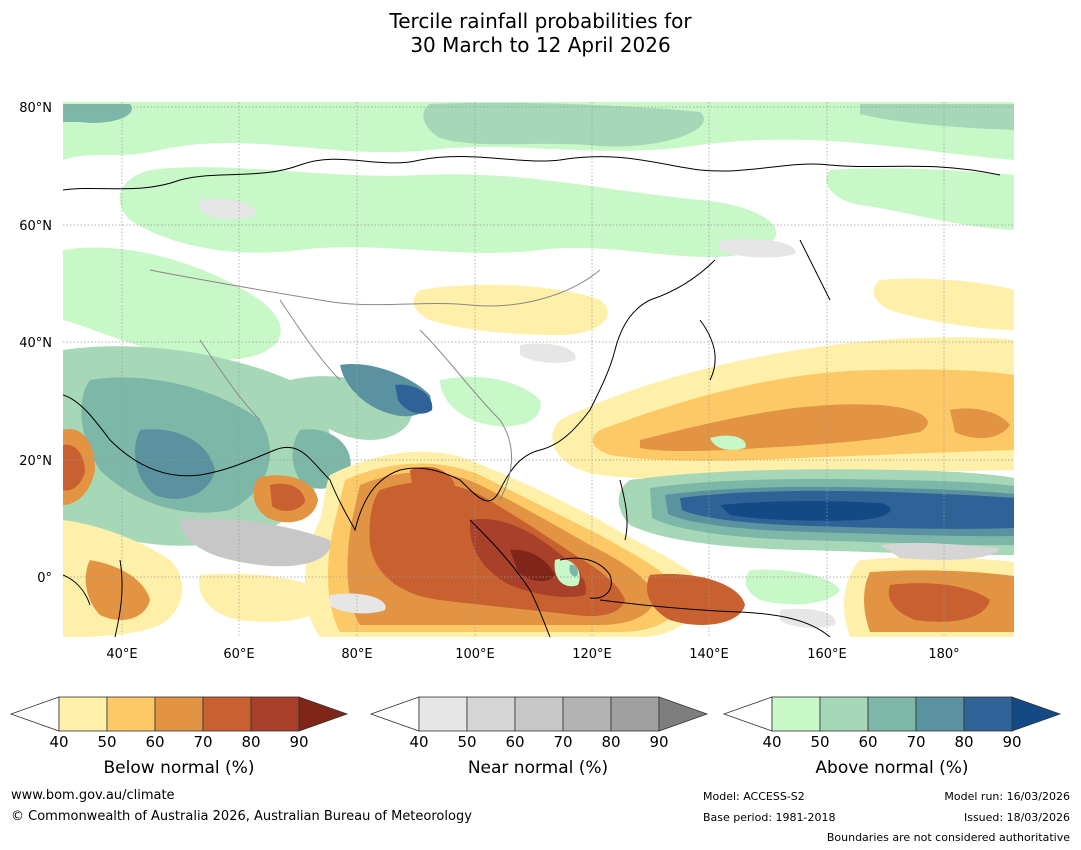  What do you see at coordinates (238, 654) in the screenshot?
I see `lon-label: 60°E` at bounding box center [238, 654].